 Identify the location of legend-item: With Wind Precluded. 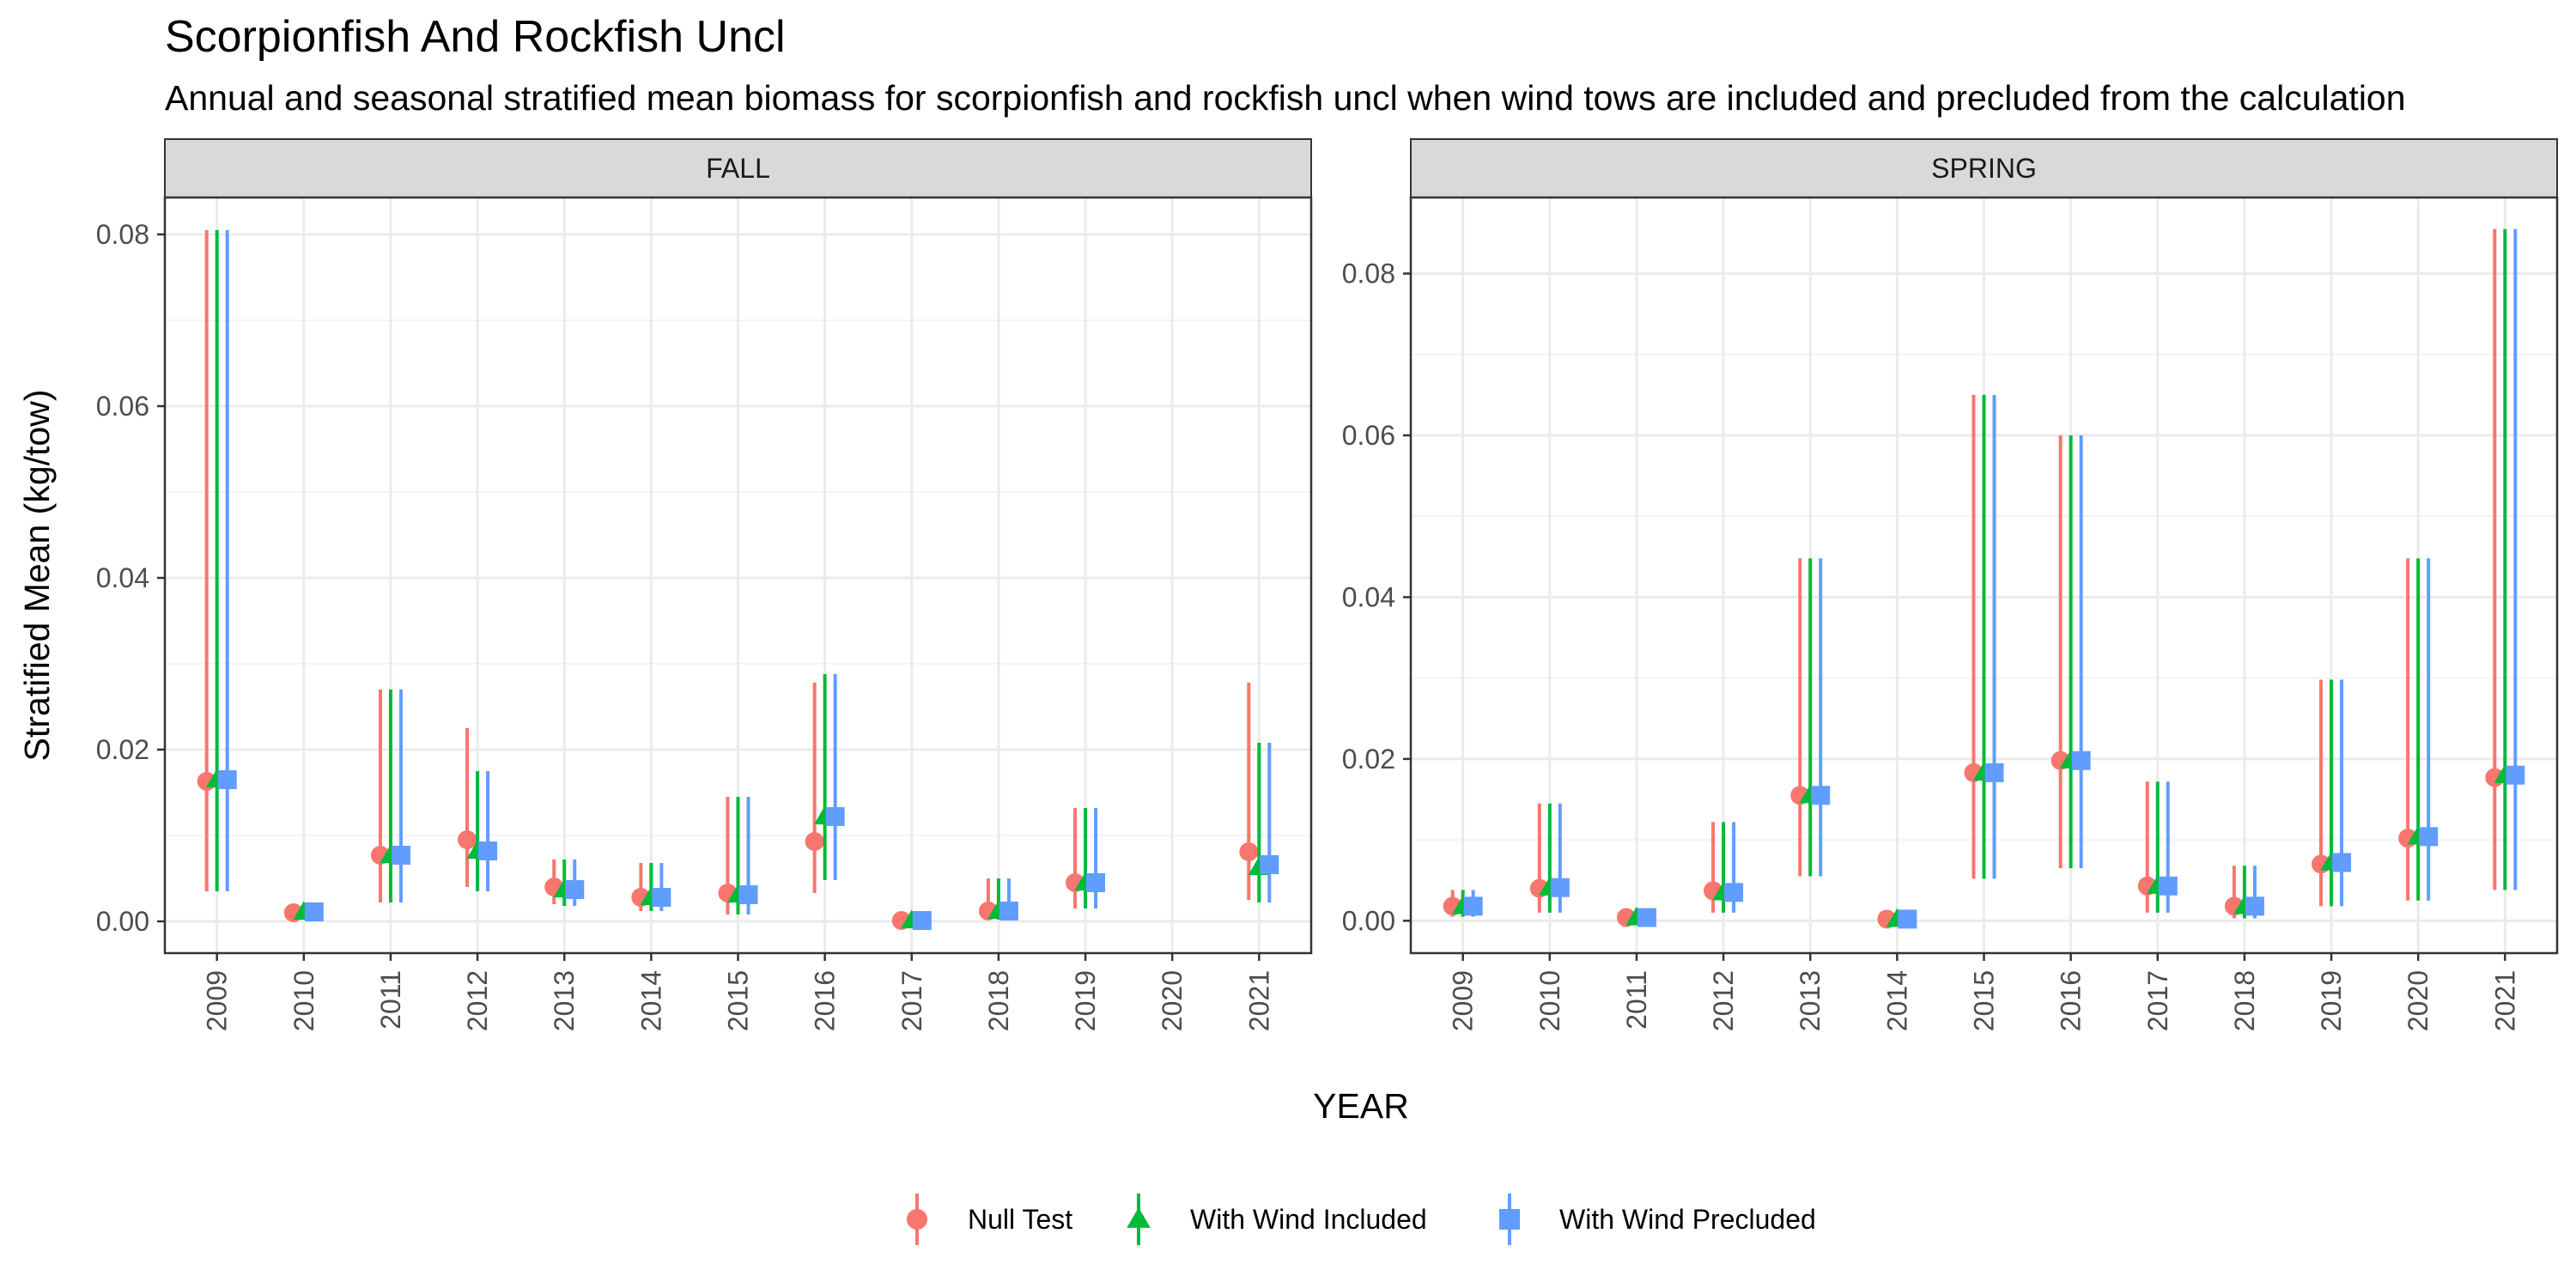
(1657, 1219).